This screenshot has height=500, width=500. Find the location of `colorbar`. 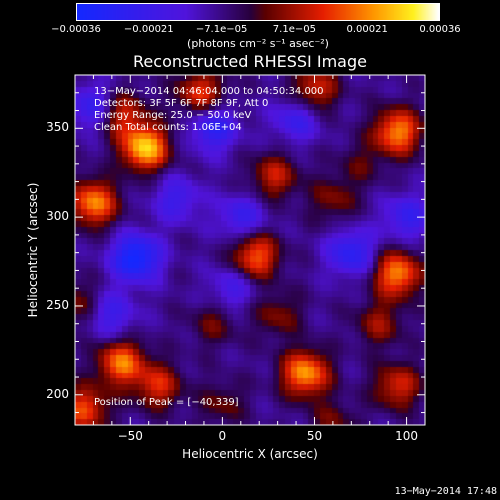

colorbar is located at coordinates (258, 12).